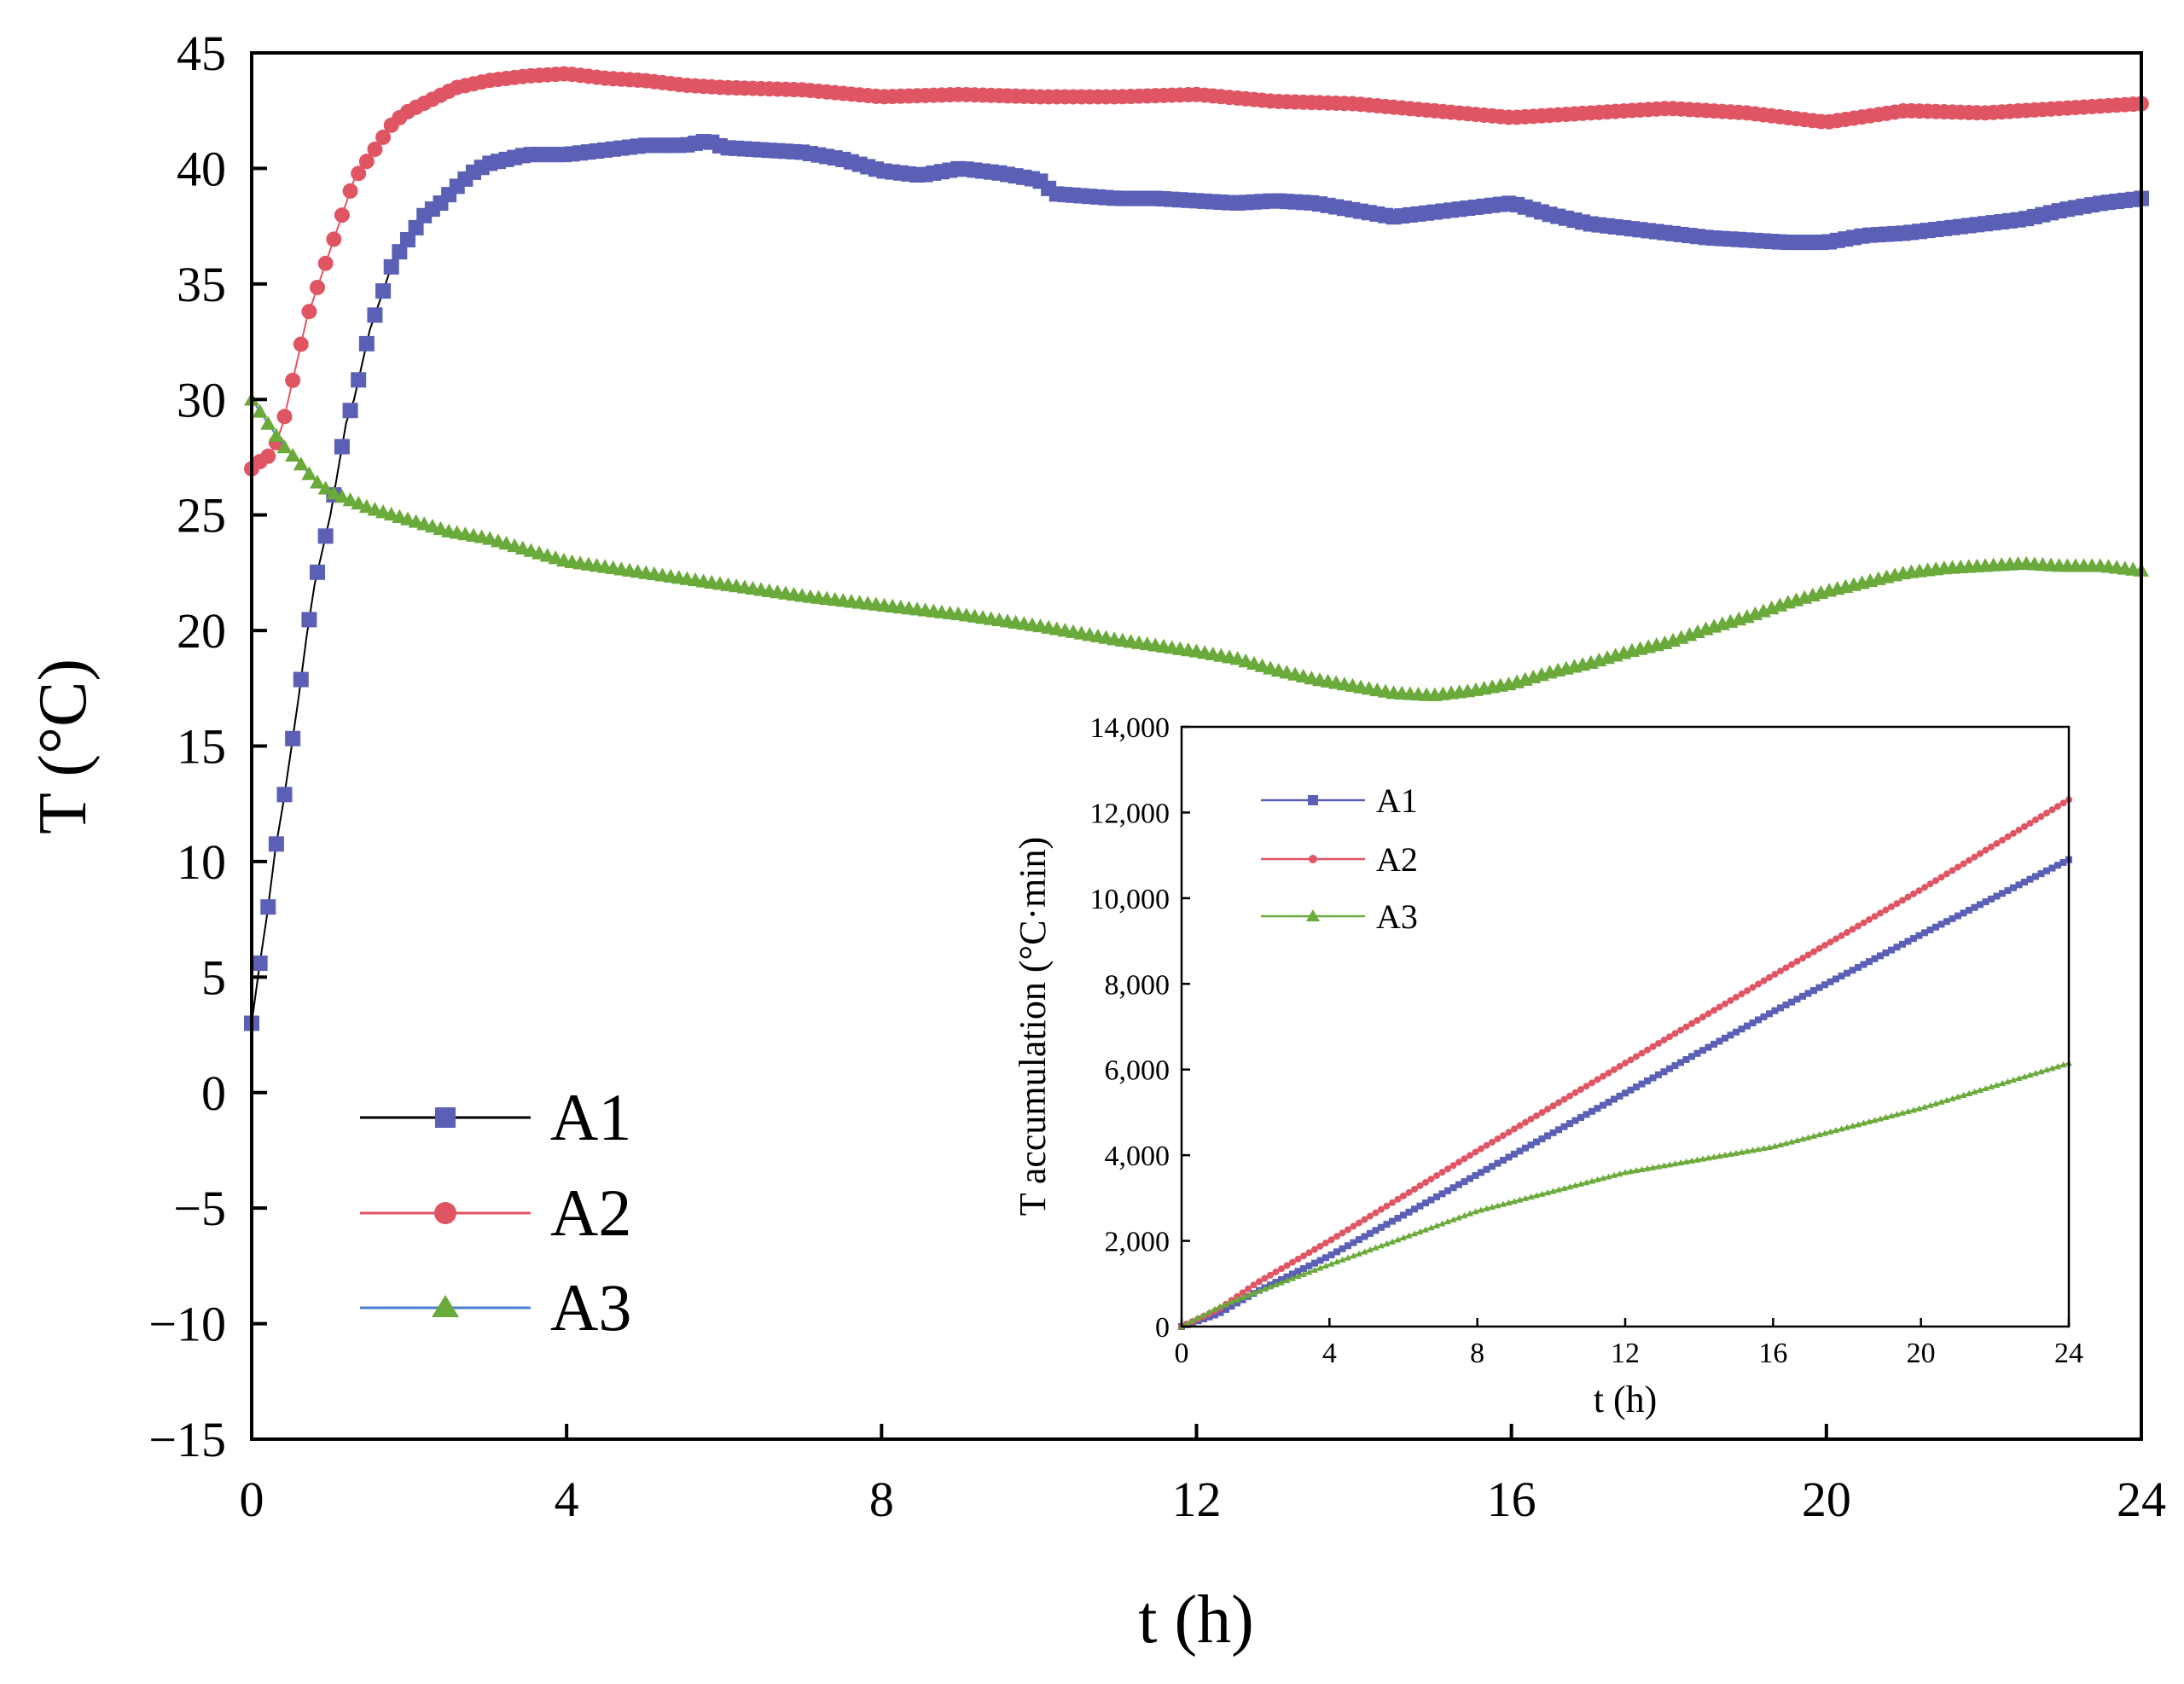  What do you see at coordinates (1625, 1063) in the screenshot?
I see `inset-series-layer` at bounding box center [1625, 1063].